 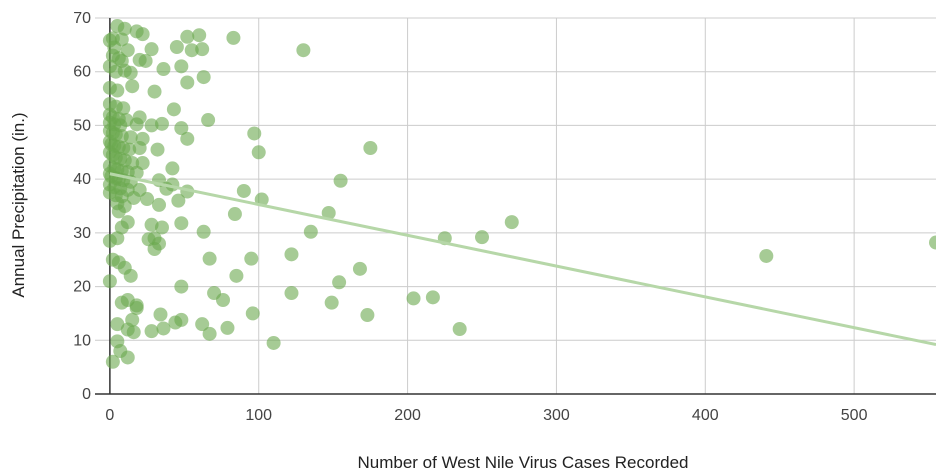 I want to click on x-tick-label: 500, so click(x=854, y=415).